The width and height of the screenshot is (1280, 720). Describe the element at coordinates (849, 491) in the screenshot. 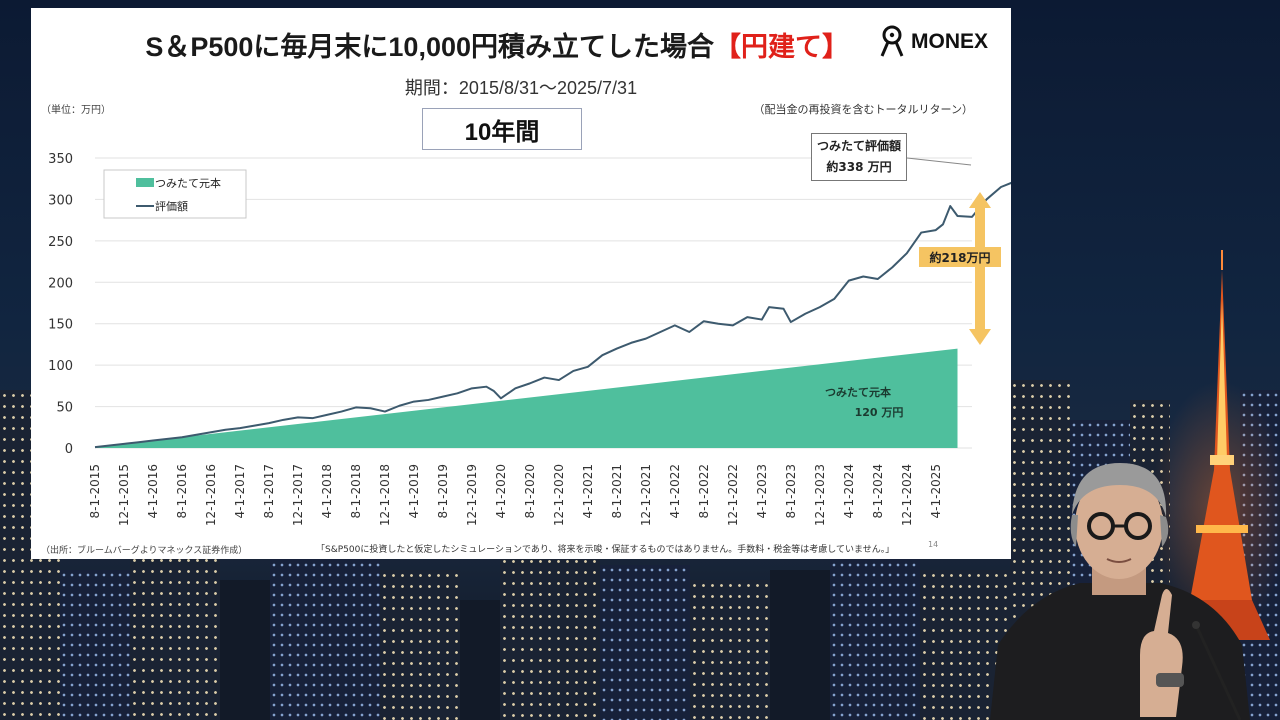

I see `x-tick-label: 4-1-2024` at that location.